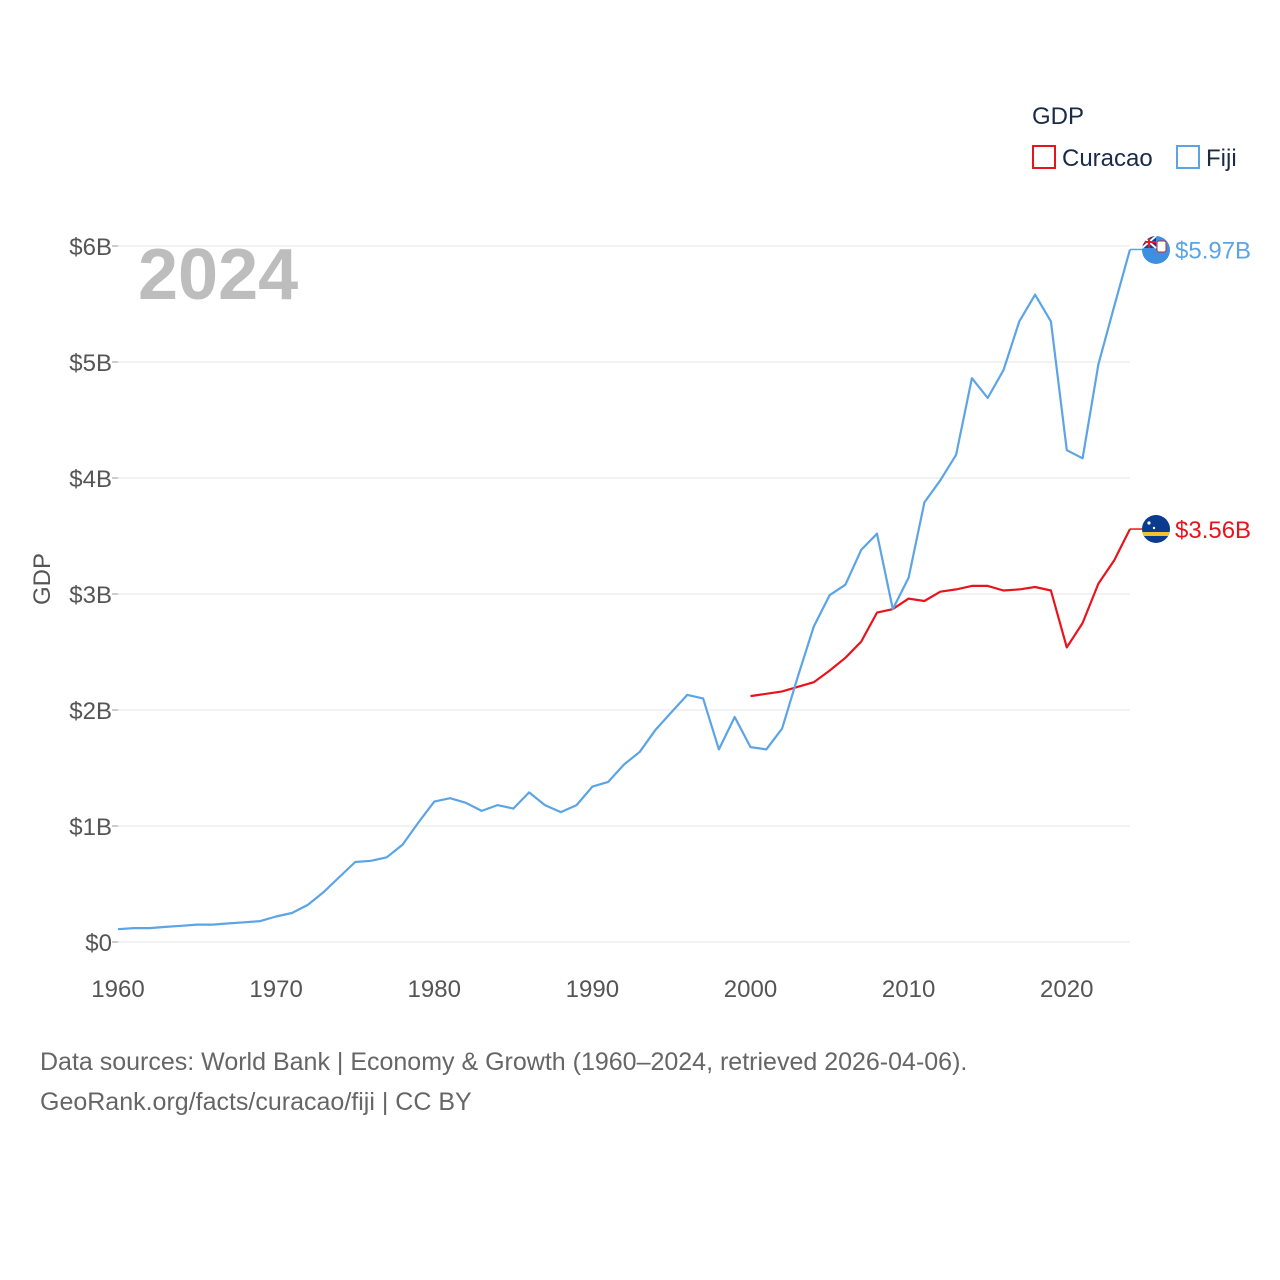 This screenshot has width=1280, height=1280. I want to click on y-tick-label: $4B, so click(90, 479).